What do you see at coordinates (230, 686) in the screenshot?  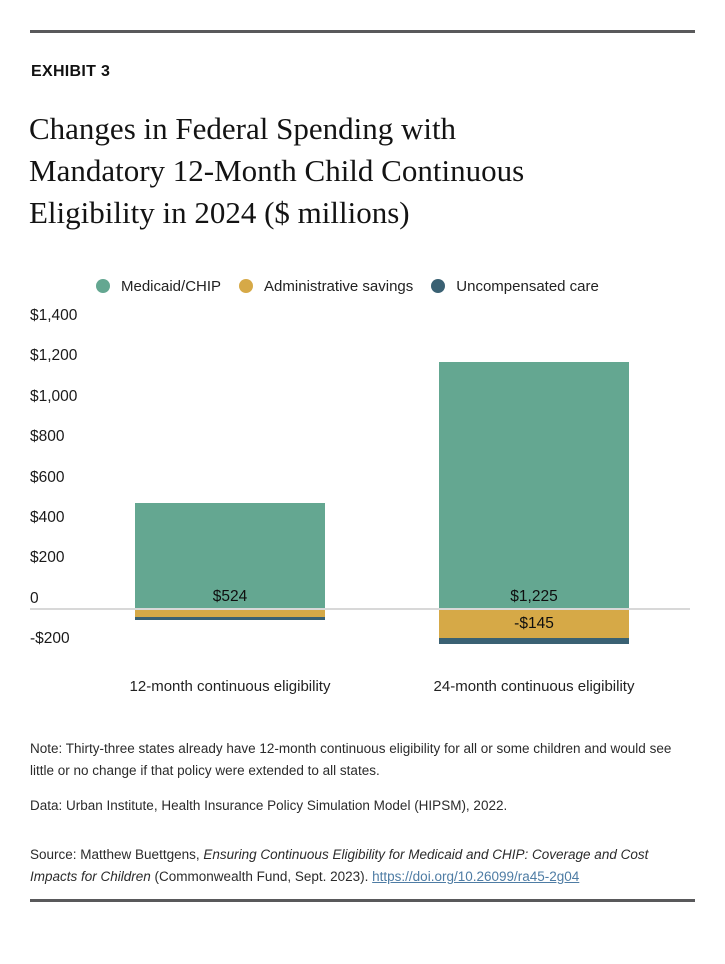 I see `category-label-12-month-continuous-eligibility: 12-month continuous eligibility` at bounding box center [230, 686].